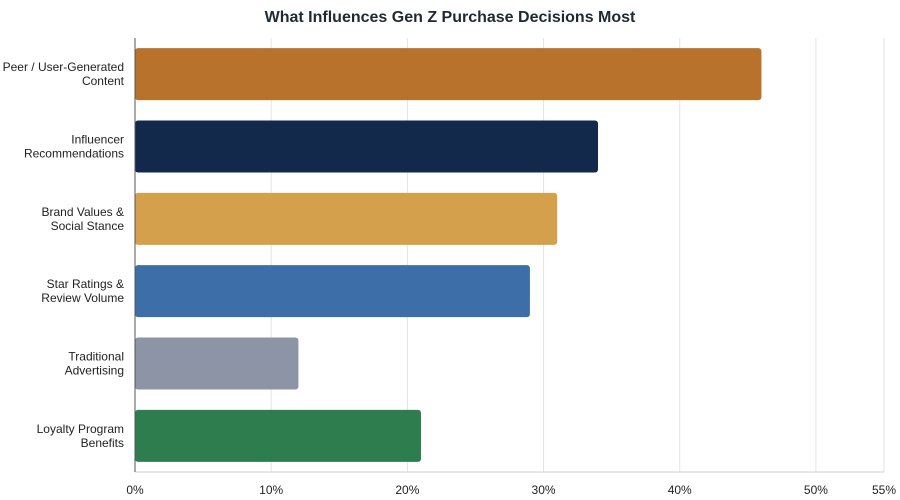 The image size is (900, 500). What do you see at coordinates (80, 429) in the screenshot?
I see `y-tick-label-line: Loyalty Program` at bounding box center [80, 429].